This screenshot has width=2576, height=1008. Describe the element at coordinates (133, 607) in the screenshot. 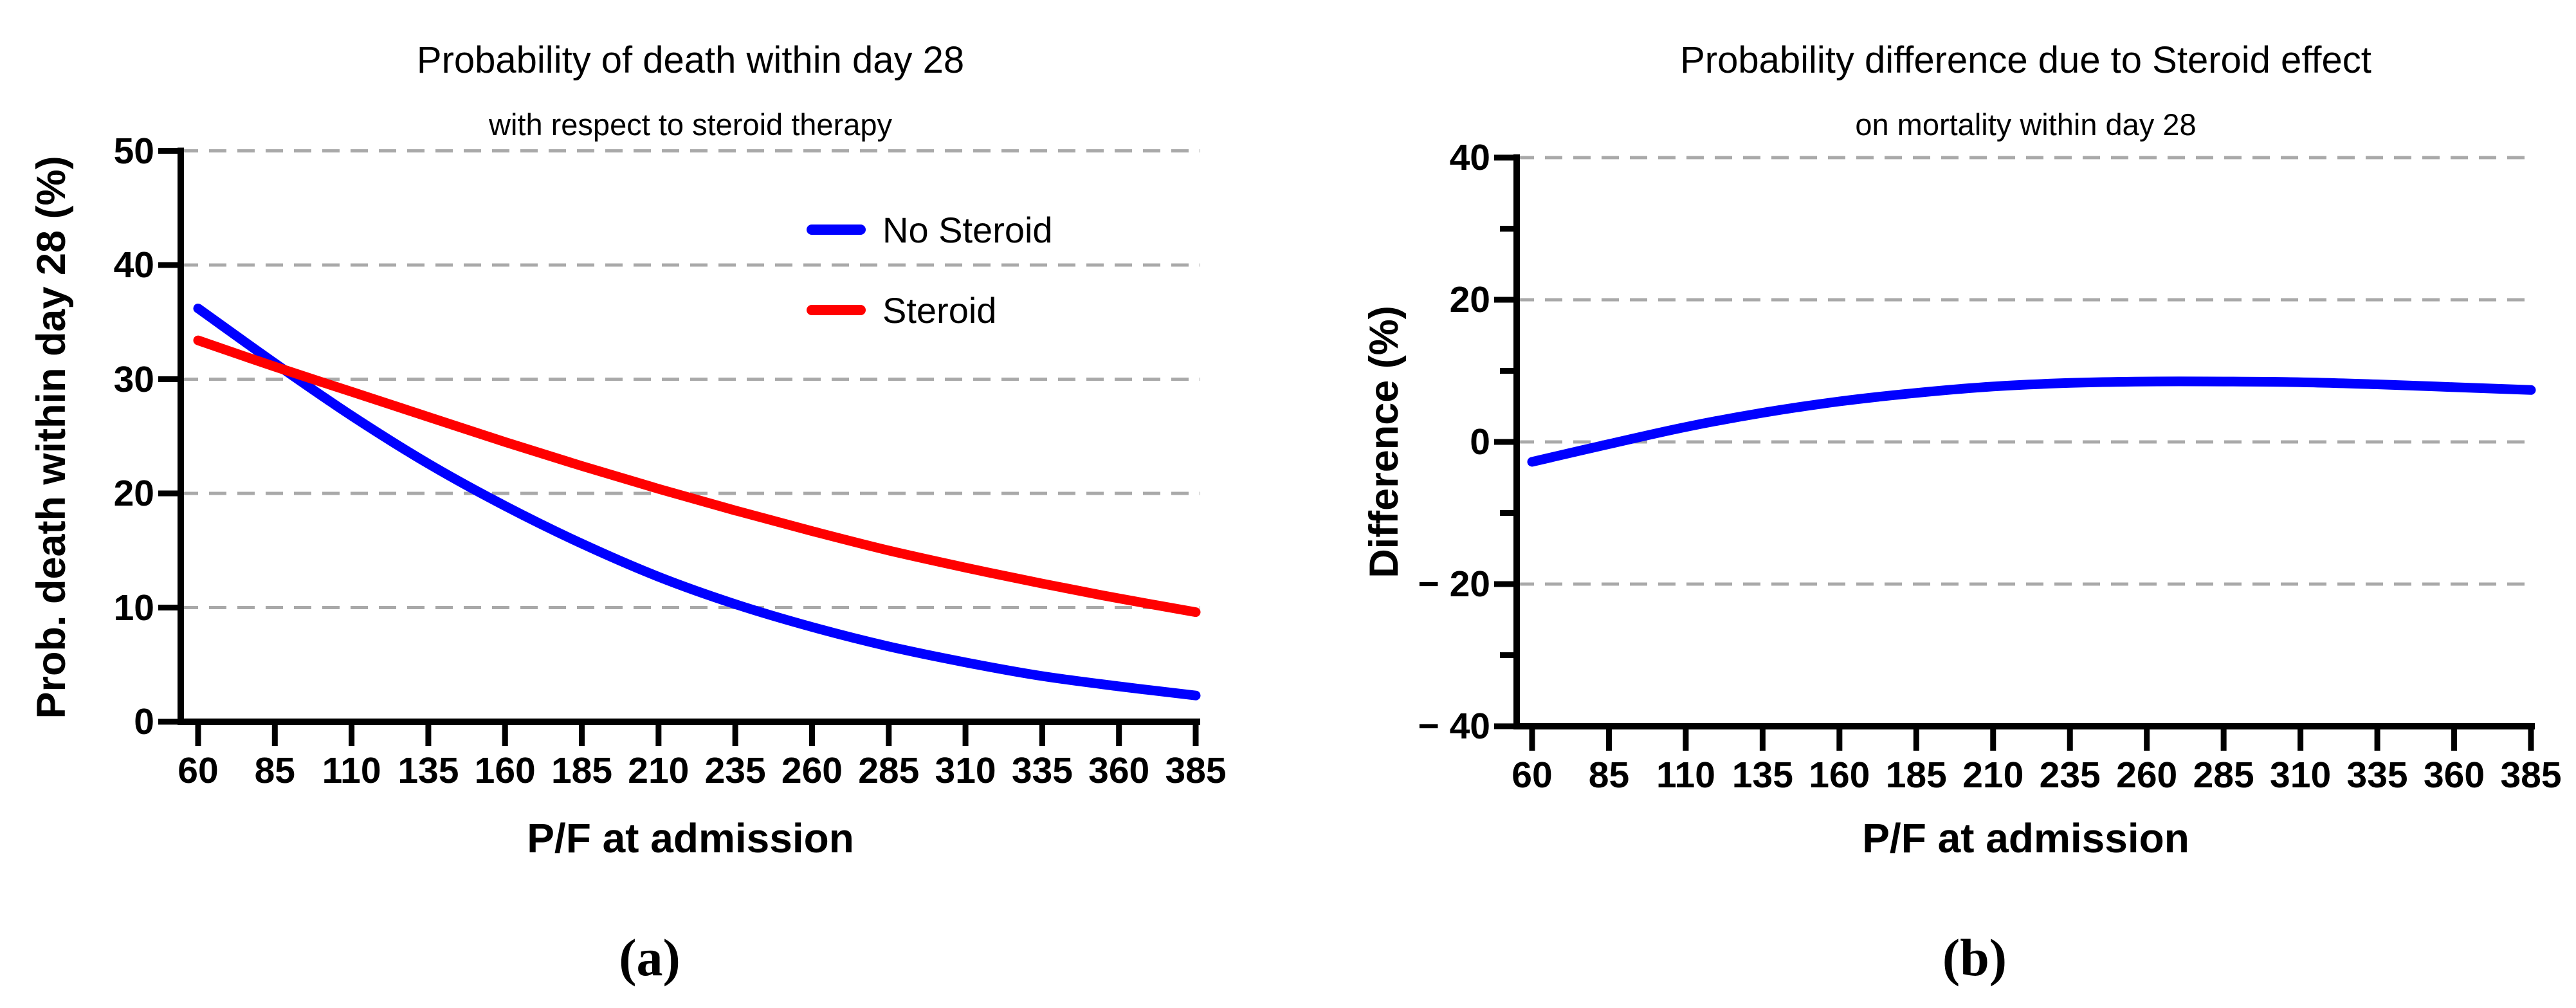

I see `y-tick-label-10: 10` at that location.